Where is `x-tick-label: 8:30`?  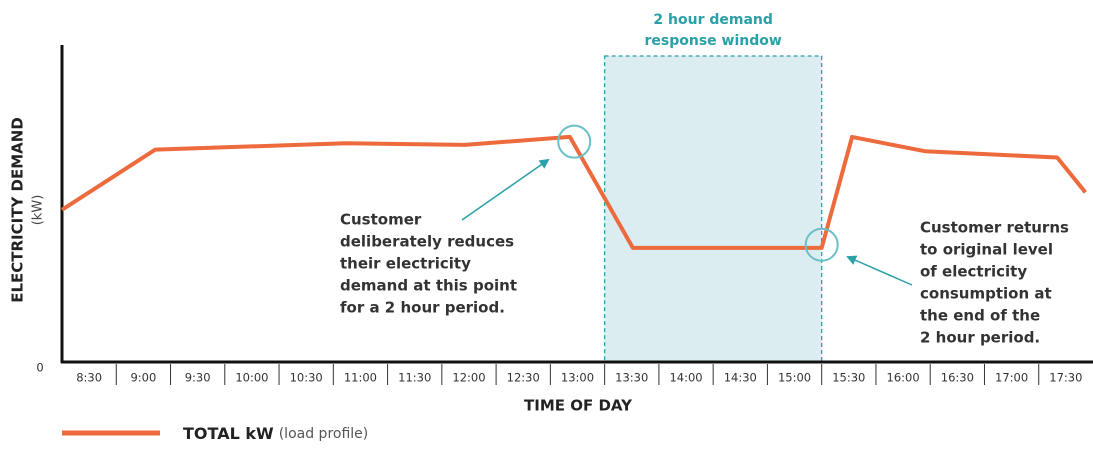
x-tick-label: 8:30 is located at coordinates (89, 378).